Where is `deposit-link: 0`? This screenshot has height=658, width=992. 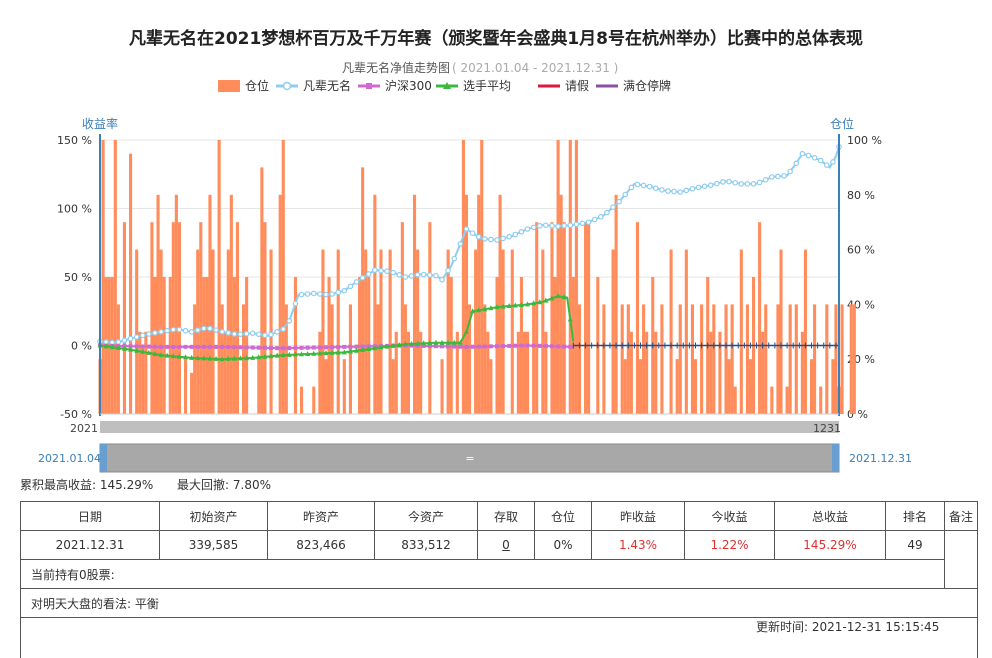
deposit-link: 0 is located at coordinates (506, 545).